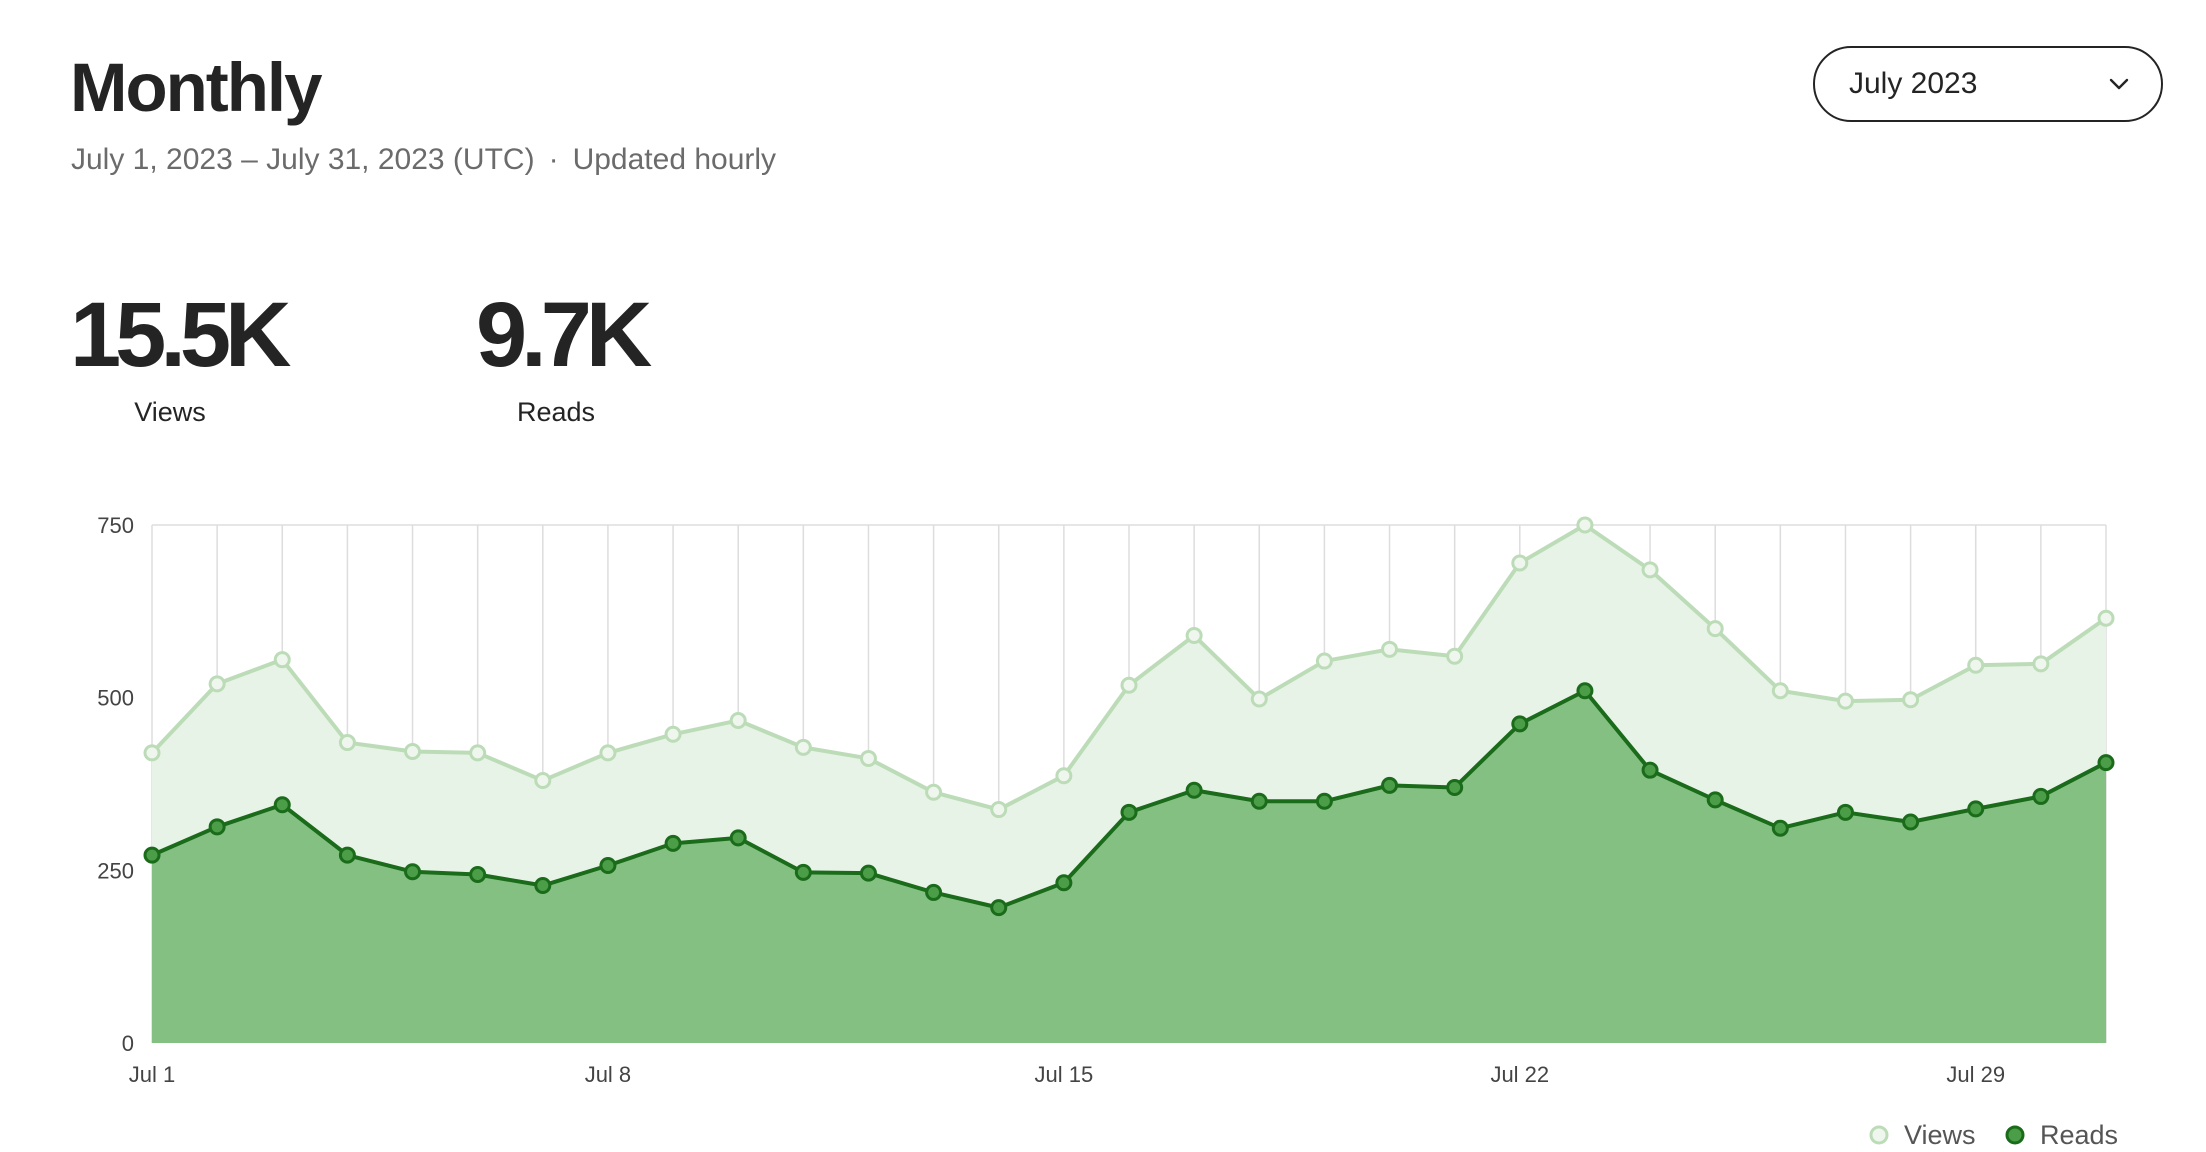 The height and width of the screenshot is (1152, 2206). Describe the element at coordinates (2079, 1135) in the screenshot. I see `legend-reads-label: Reads` at that location.